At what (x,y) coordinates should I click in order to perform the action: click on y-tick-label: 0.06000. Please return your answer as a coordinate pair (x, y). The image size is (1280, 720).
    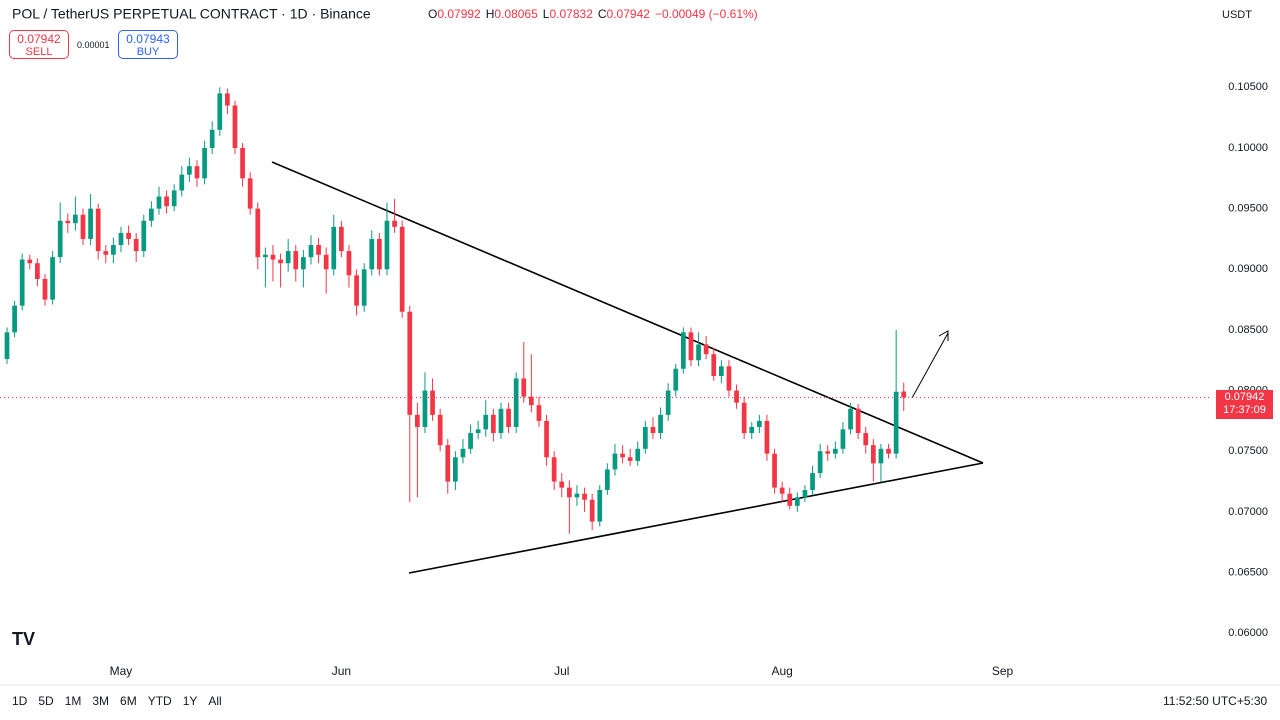
    Looking at the image, I should click on (1248, 633).